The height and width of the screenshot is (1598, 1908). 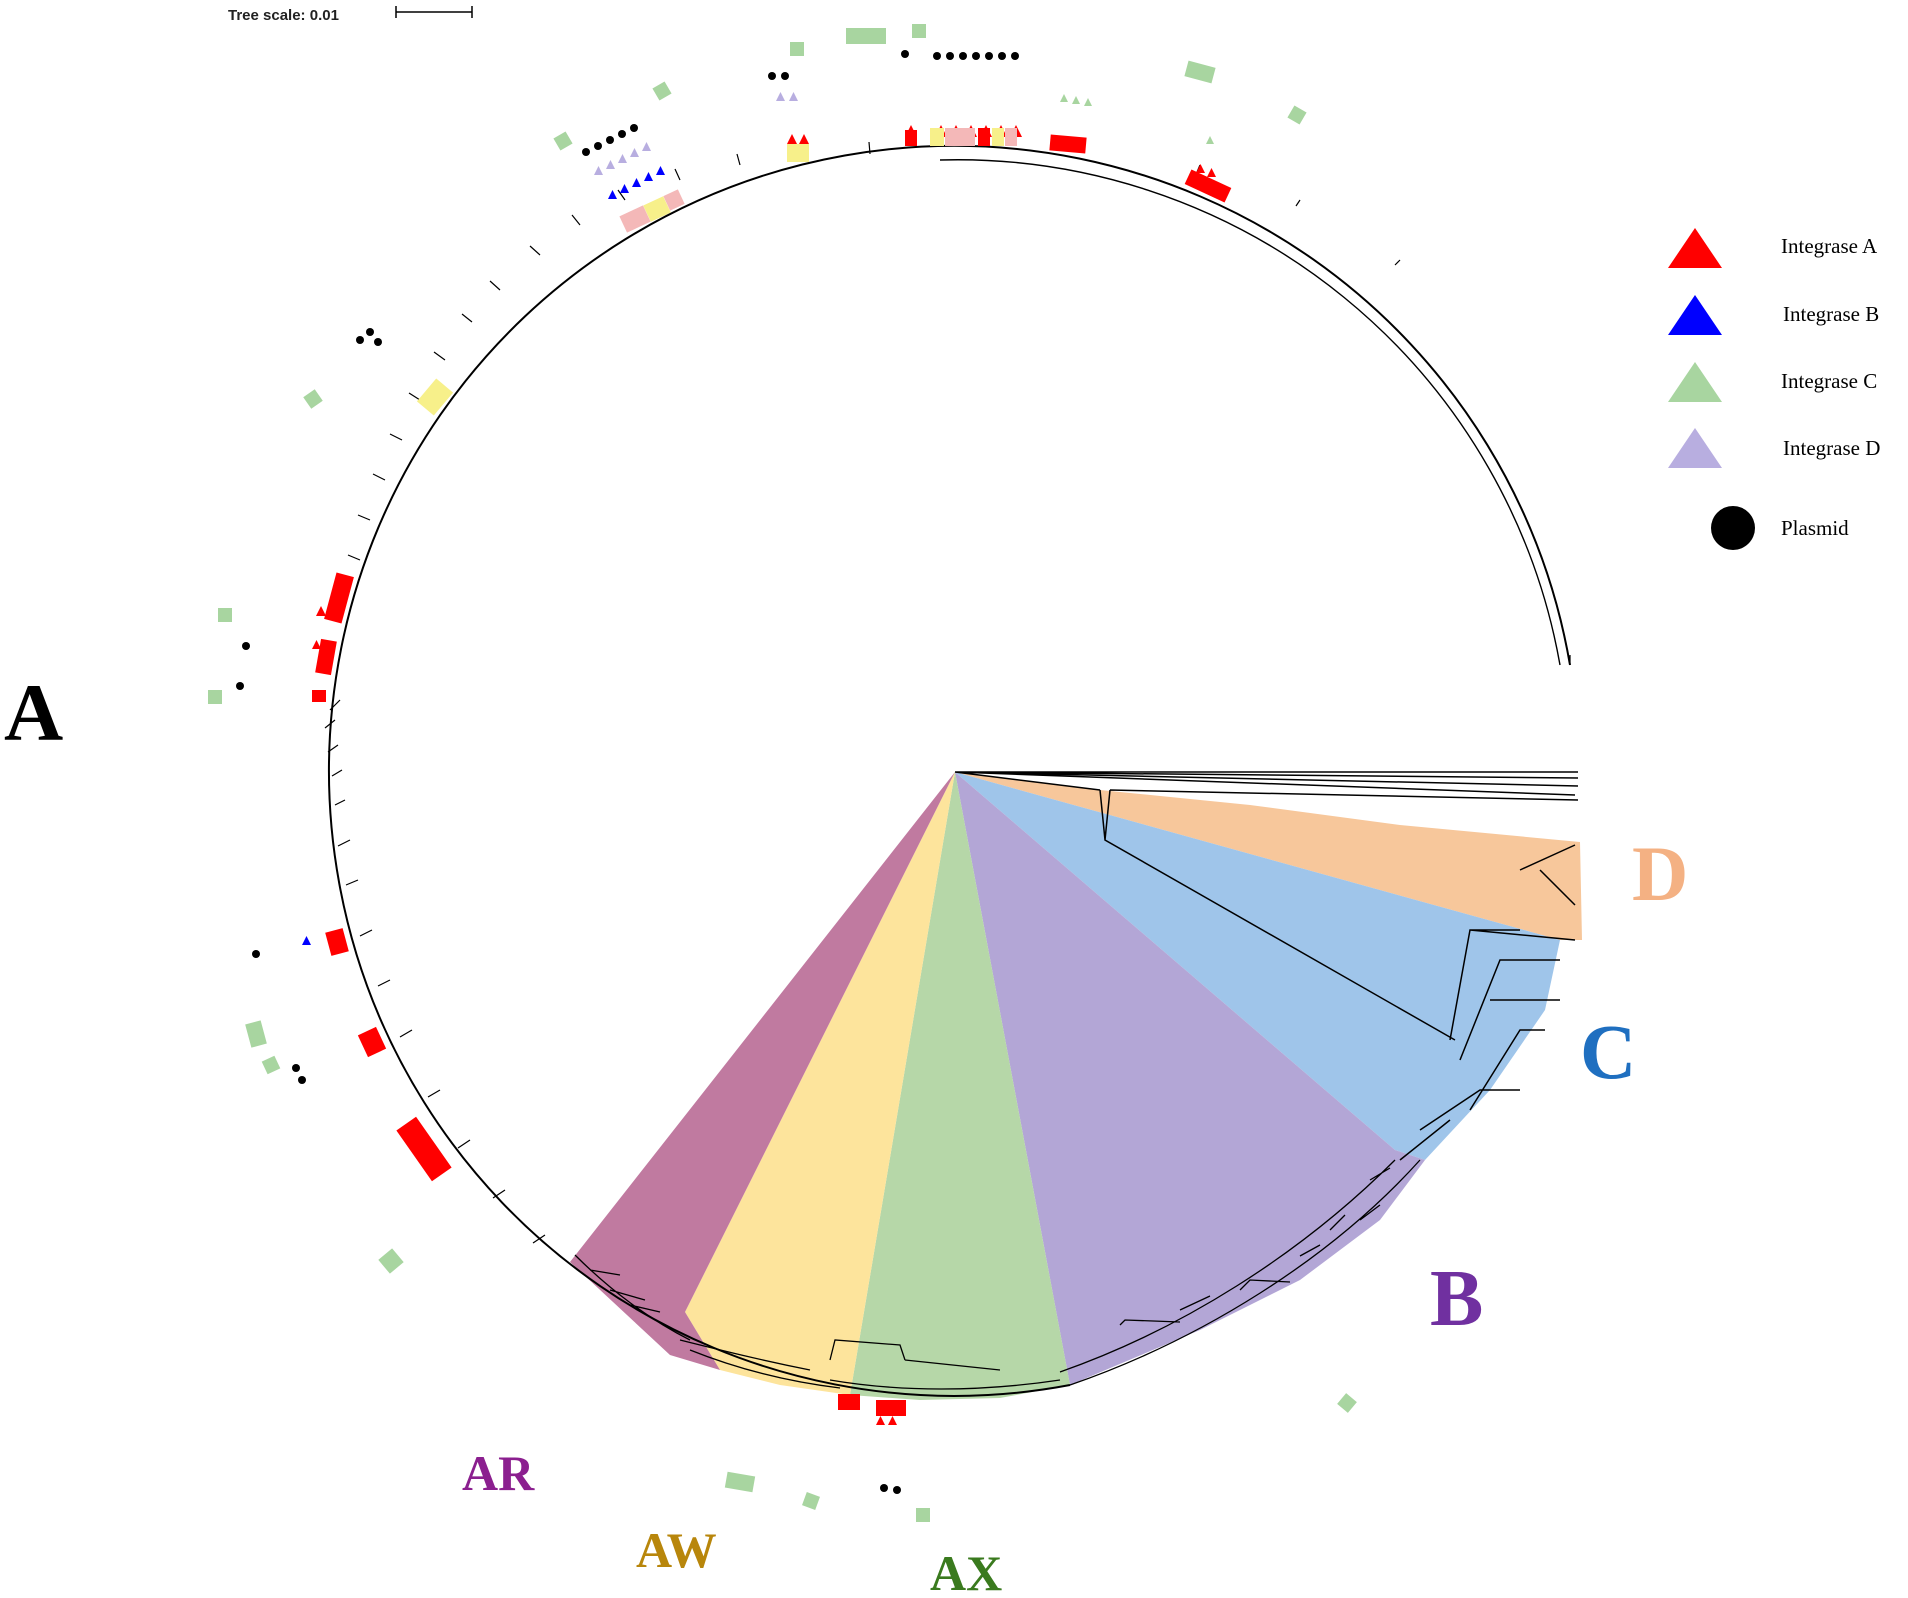 I want to click on integrase-c-triangle-icon, so click(x=1695, y=382).